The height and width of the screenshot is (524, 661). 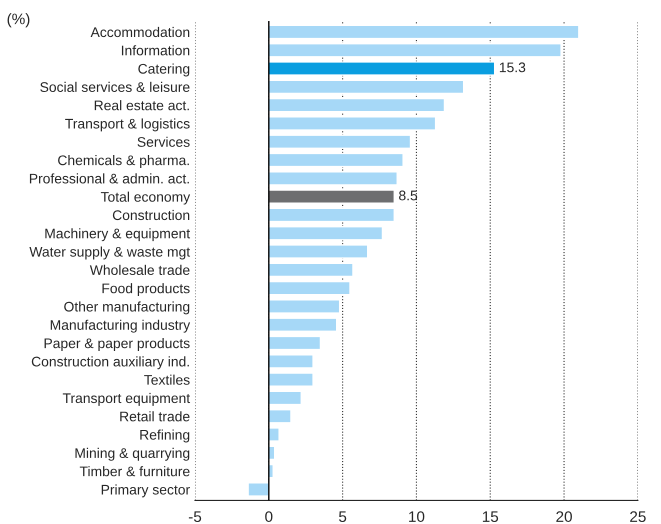 I want to click on x-tick-label: 0, so click(x=268, y=516).